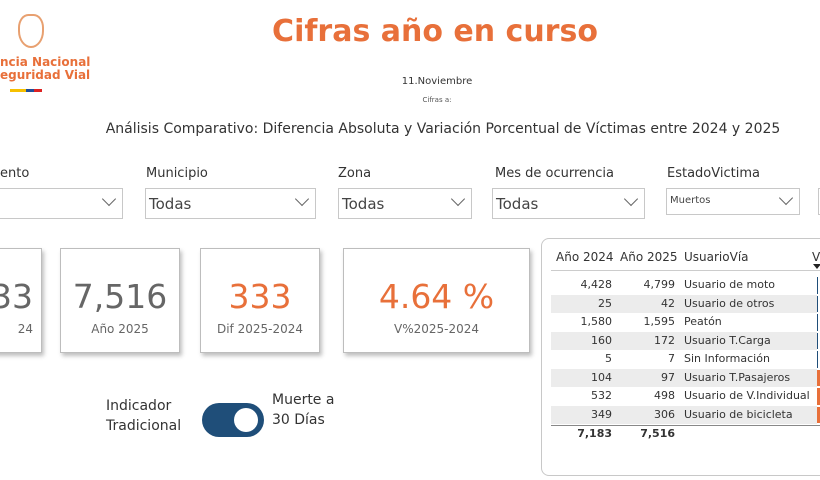 This screenshot has width=820, height=480. What do you see at coordinates (16, 296) in the screenshot?
I see `kpi-value: 33` at bounding box center [16, 296].